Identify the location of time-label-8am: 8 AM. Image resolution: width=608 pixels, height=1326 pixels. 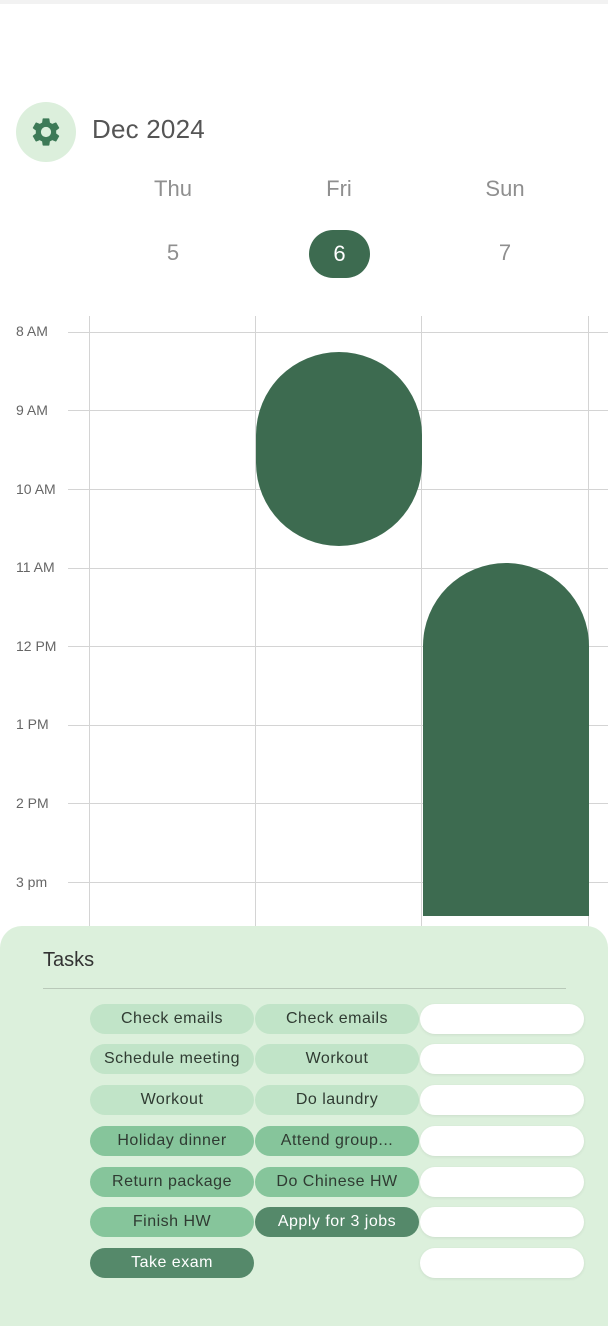
(32, 331).